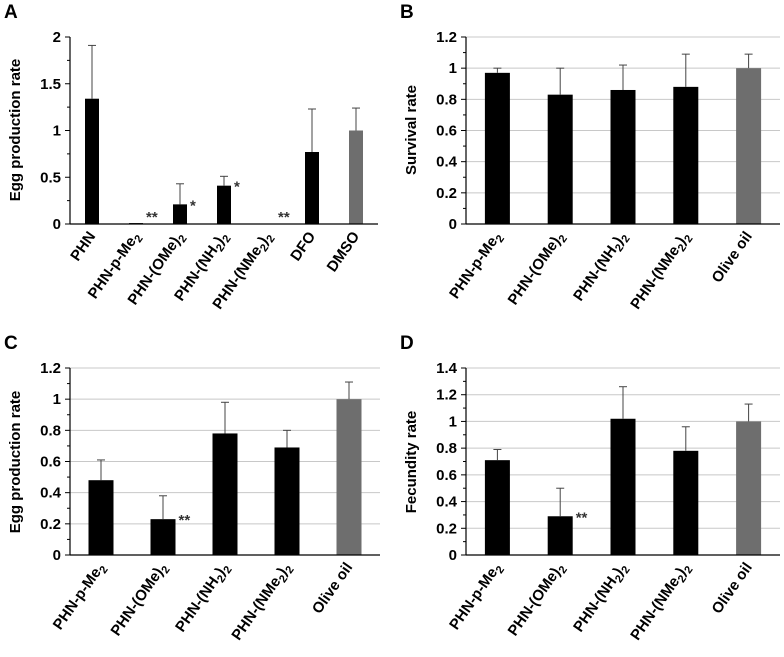 This screenshot has width=784, height=657. What do you see at coordinates (185, 520) in the screenshot?
I see `significance-c-1: **` at bounding box center [185, 520].